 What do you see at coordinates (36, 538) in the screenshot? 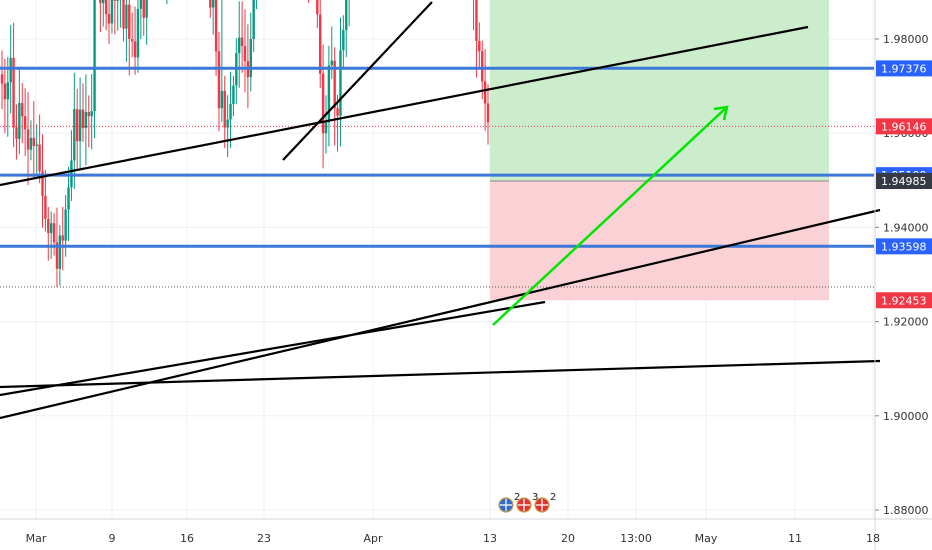
I see `time-tick-label: Mar` at bounding box center [36, 538].